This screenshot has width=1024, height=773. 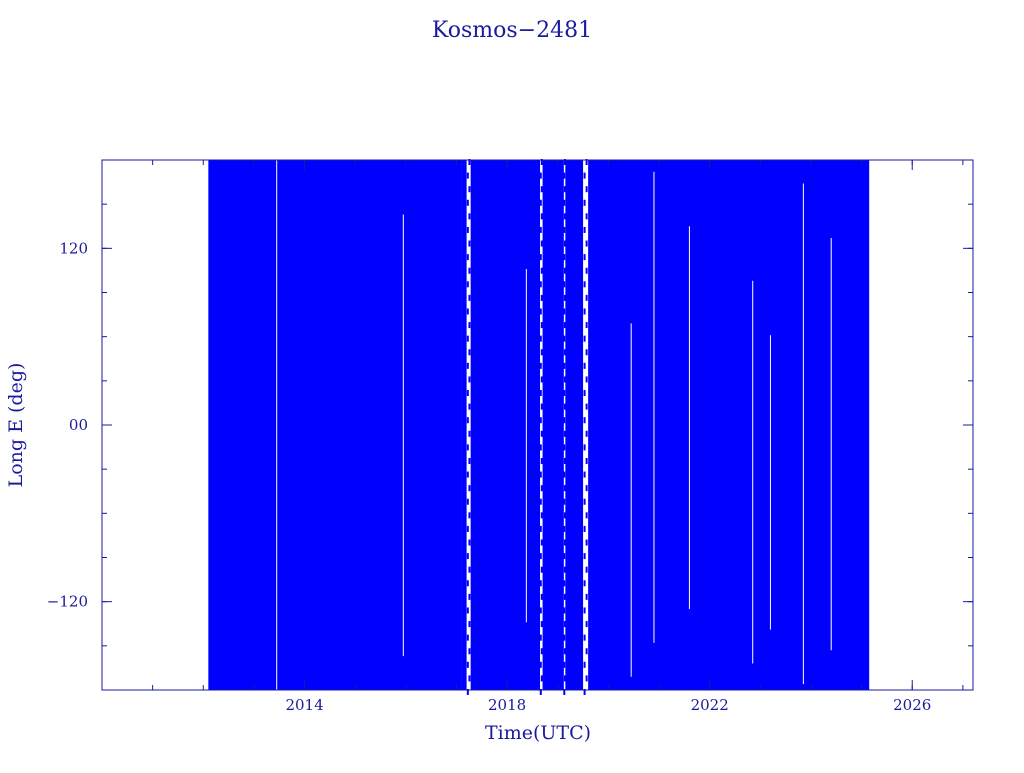 I want to click on y-tick-label: 120, so click(x=73, y=248).